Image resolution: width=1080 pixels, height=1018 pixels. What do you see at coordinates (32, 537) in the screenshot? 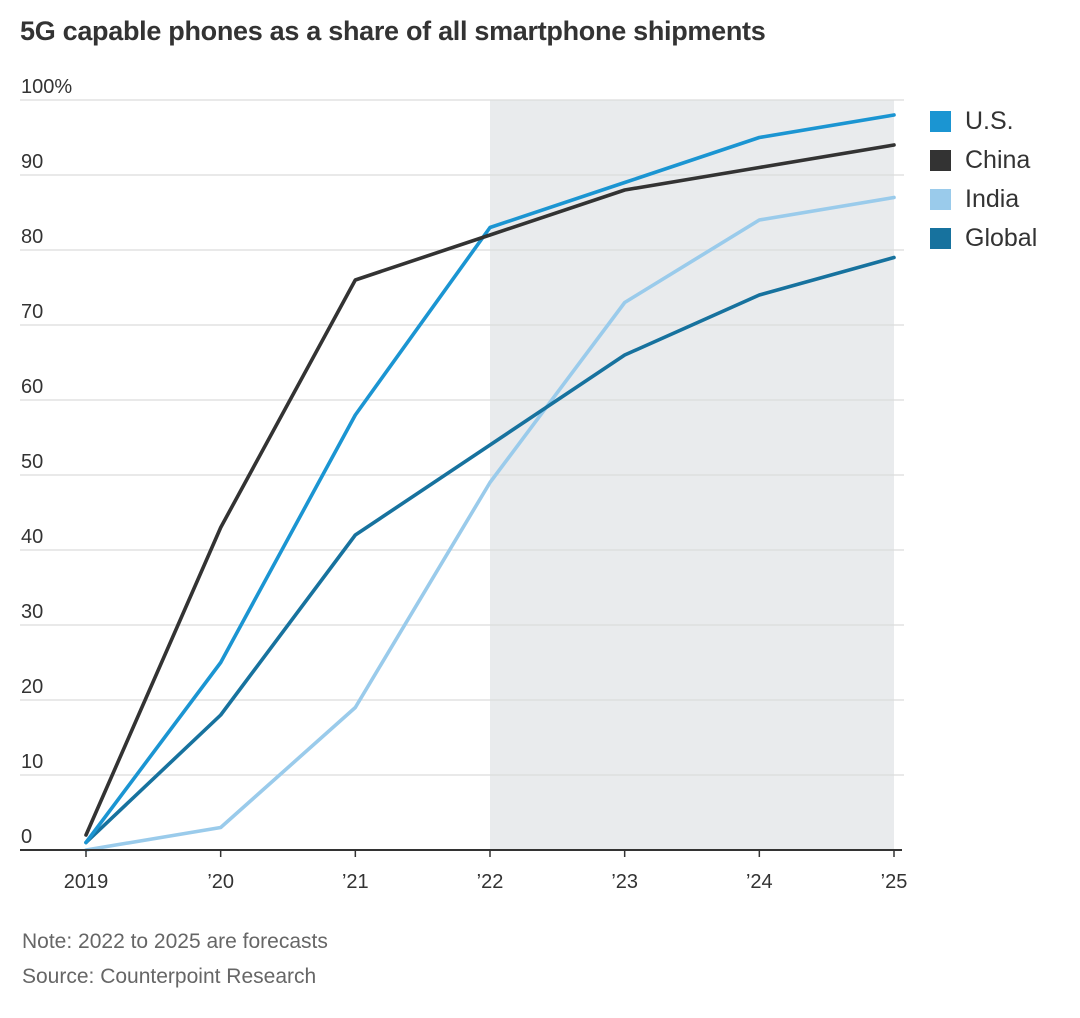
I see `y-tick-label: 40` at bounding box center [32, 537].